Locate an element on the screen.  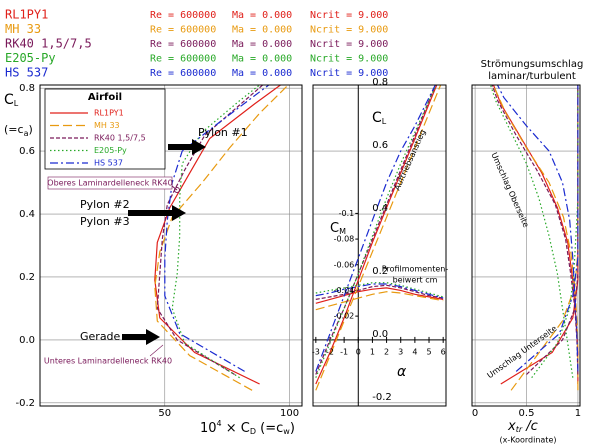
legend-label: E205-Py is located at coordinates (110, 150).